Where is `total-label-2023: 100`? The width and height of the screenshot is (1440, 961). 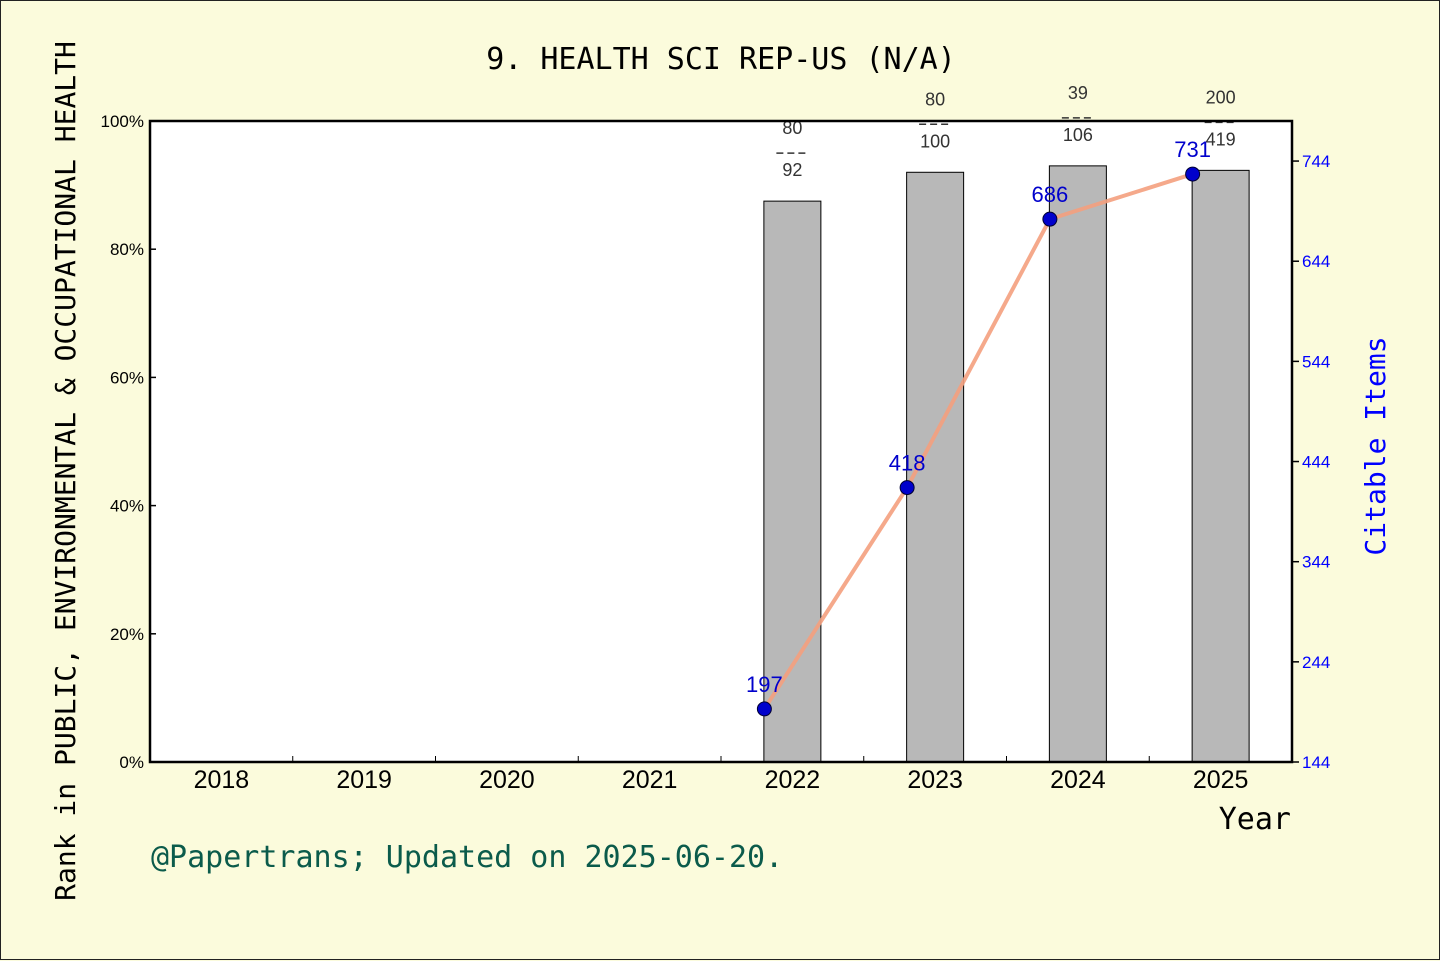 total-label-2023: 100 is located at coordinates (935, 141).